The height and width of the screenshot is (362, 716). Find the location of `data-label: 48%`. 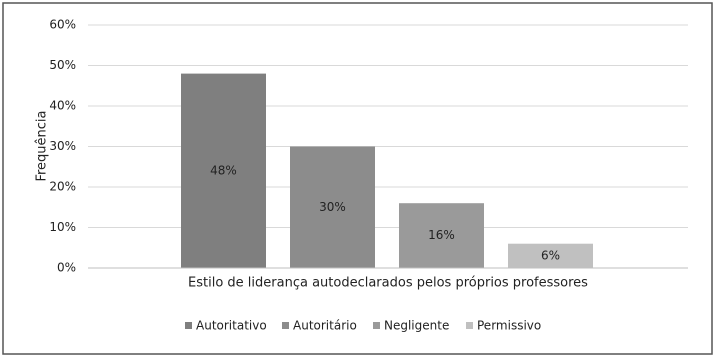

data-label: 48% is located at coordinates (223, 170).